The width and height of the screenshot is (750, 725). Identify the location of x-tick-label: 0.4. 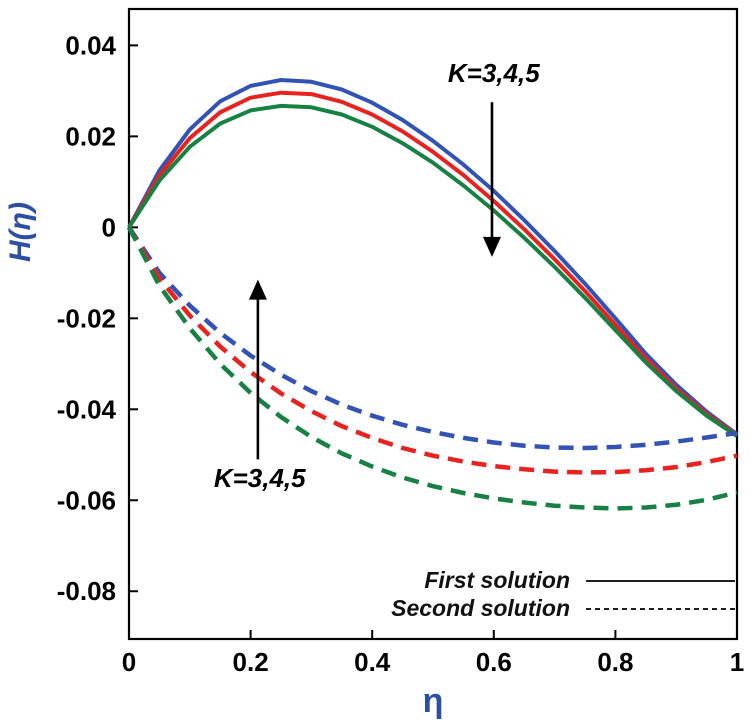
(372, 662).